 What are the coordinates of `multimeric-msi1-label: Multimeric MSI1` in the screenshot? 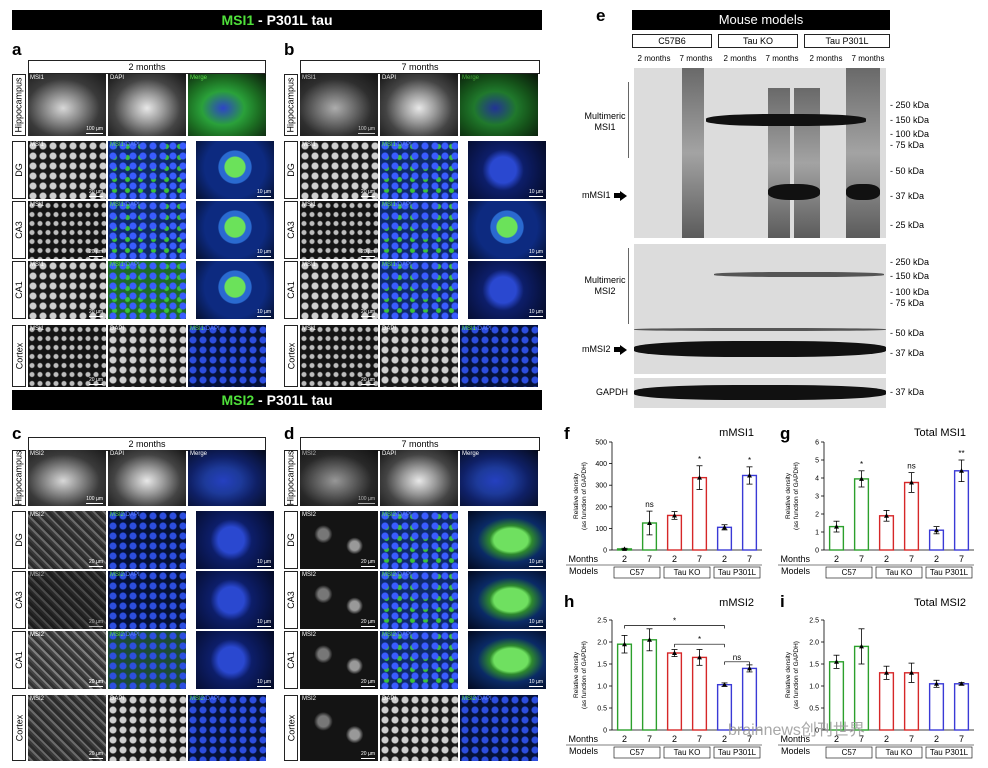 It's located at (605, 121).